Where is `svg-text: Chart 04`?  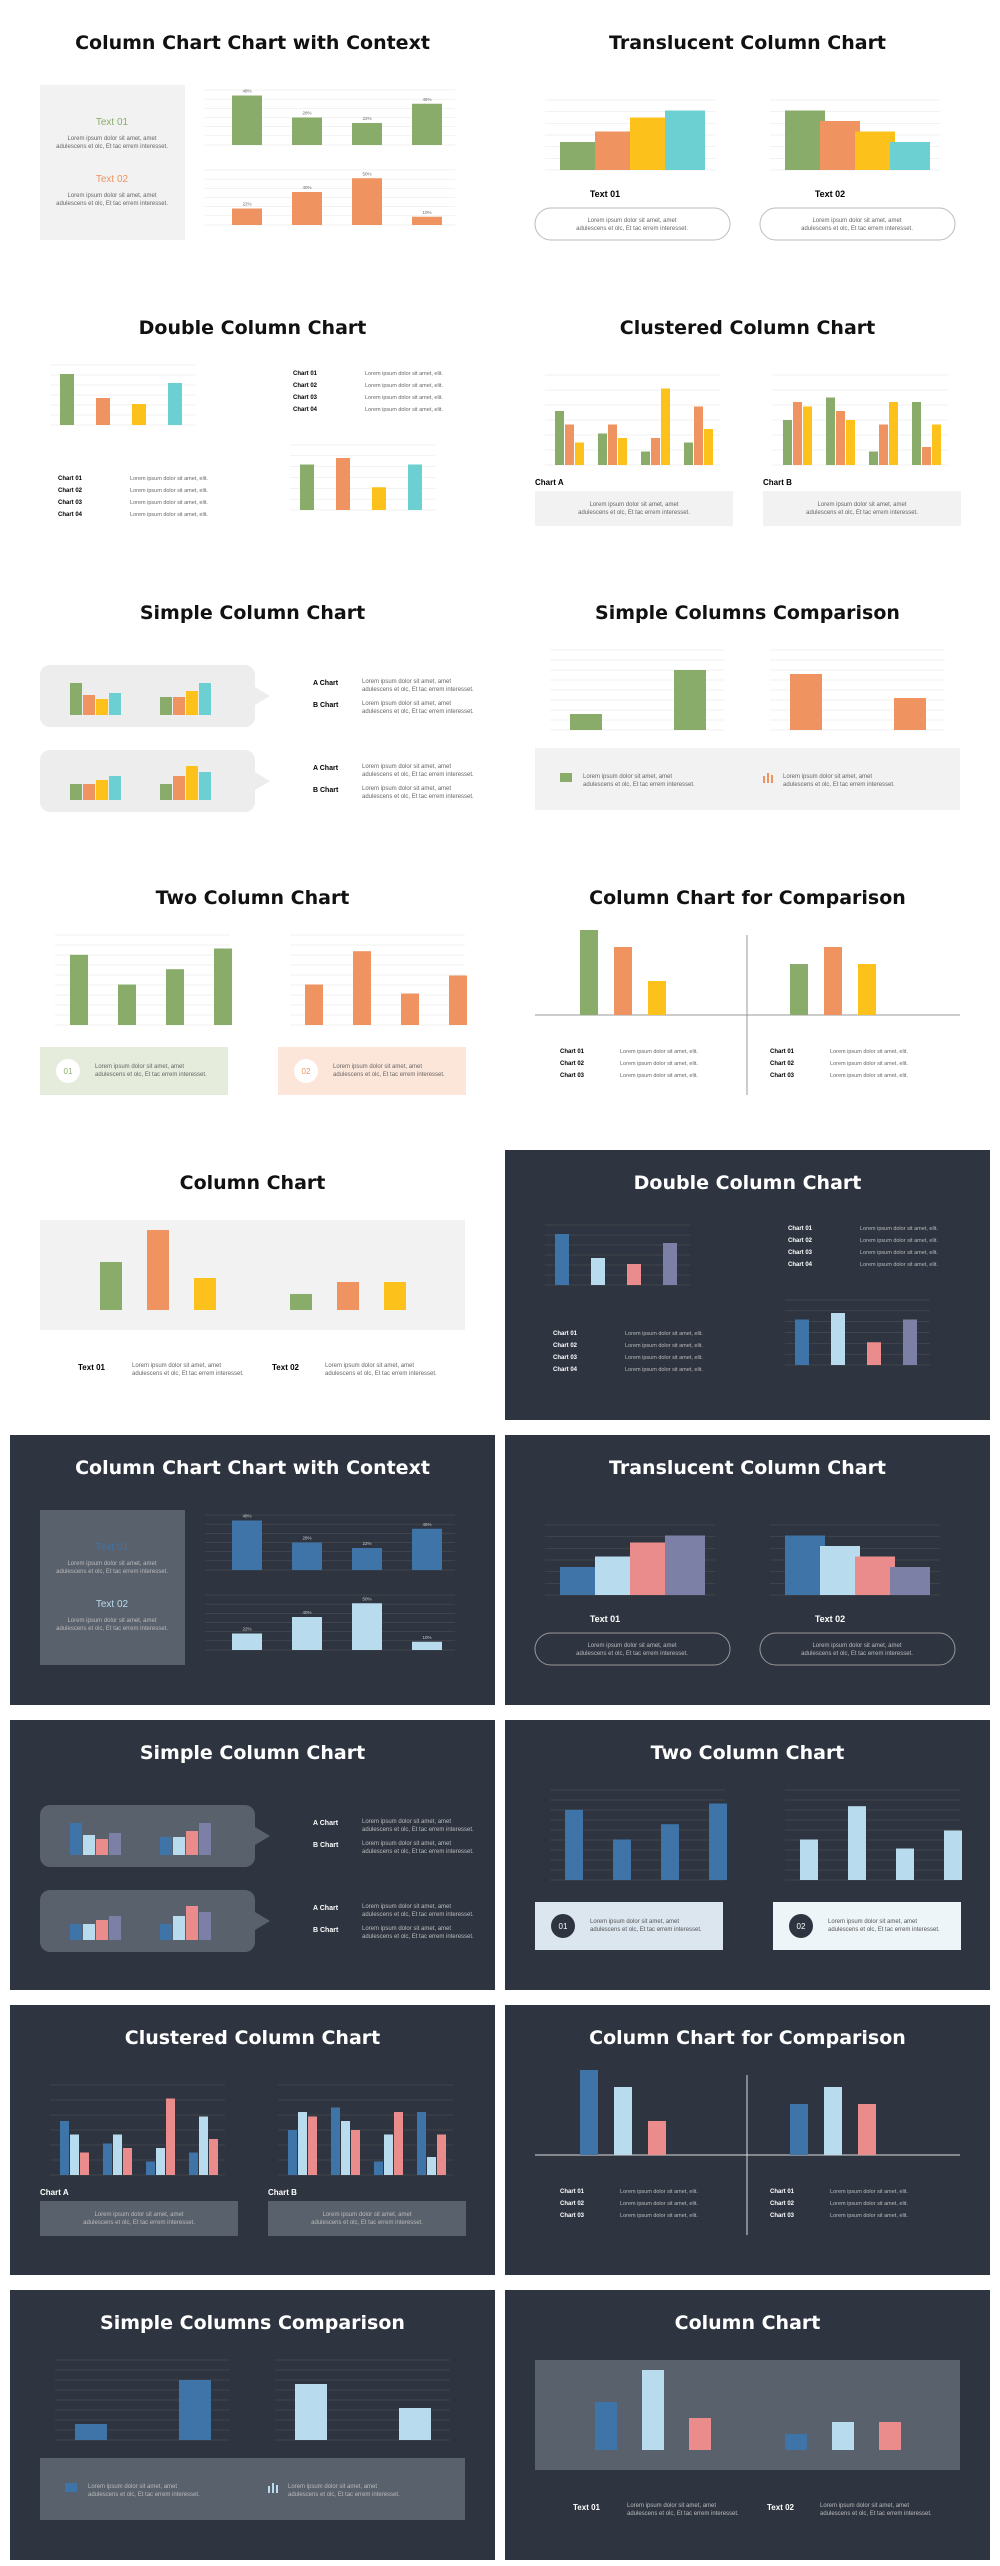 svg-text: Chart 04 is located at coordinates (800, 1265).